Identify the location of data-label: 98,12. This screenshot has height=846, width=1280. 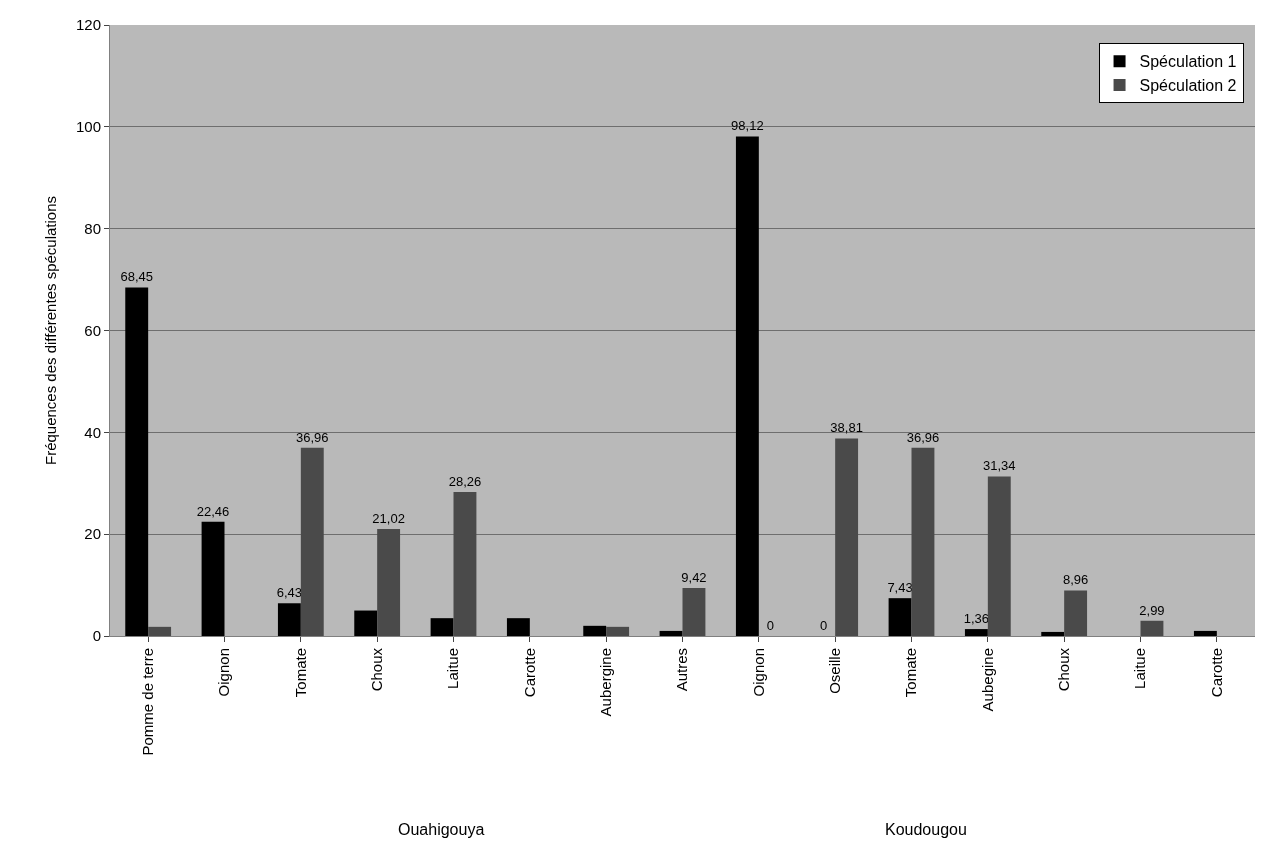
(747, 126).